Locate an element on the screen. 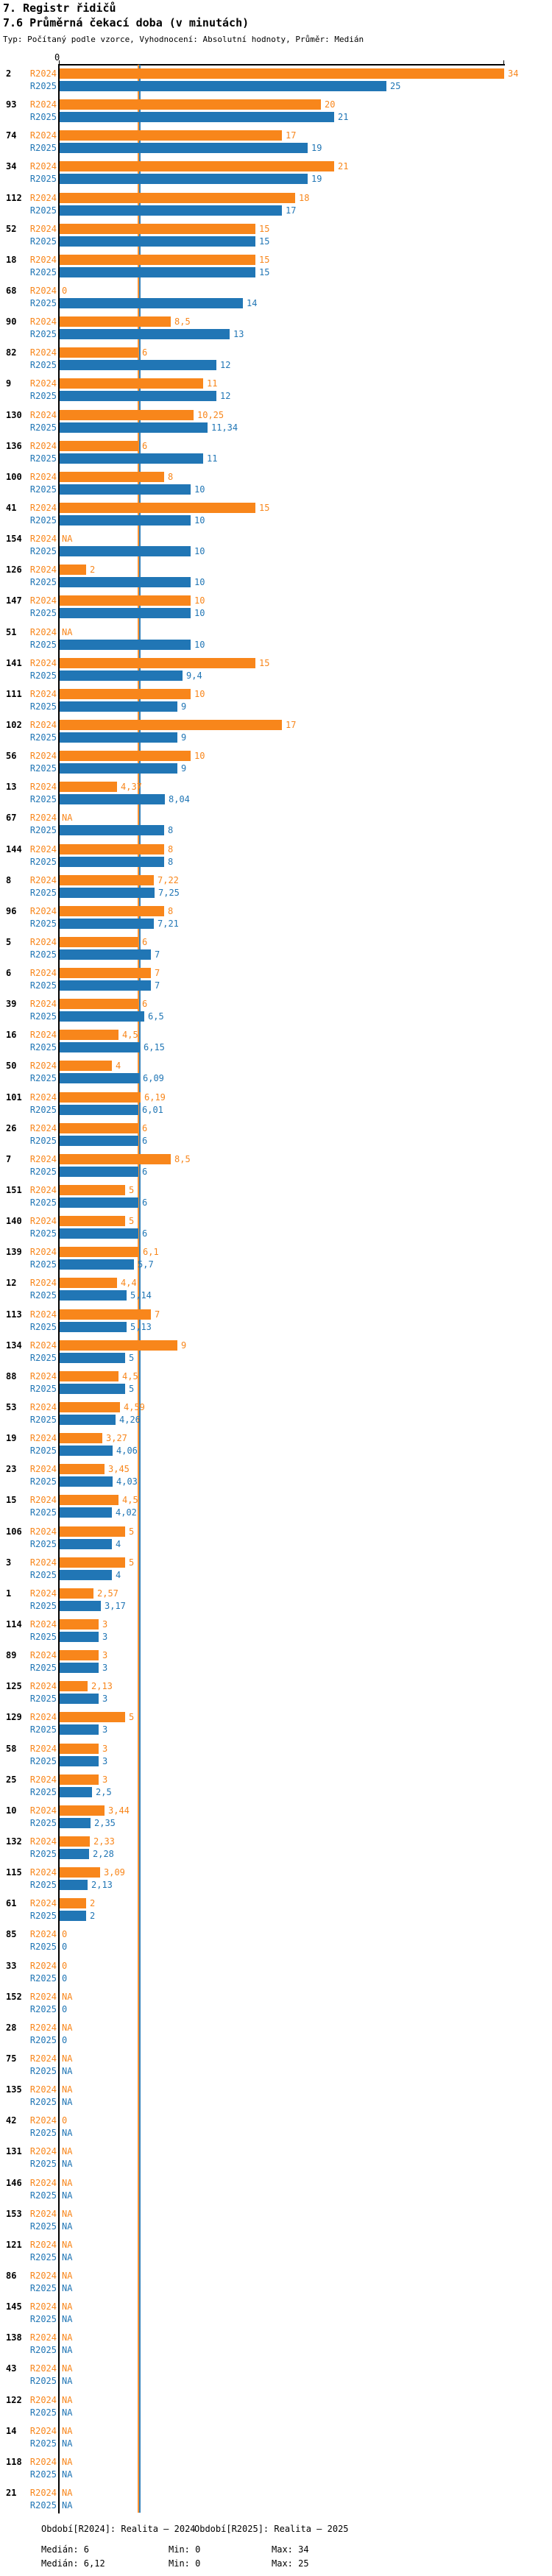 Image resolution: width=552 pixels, height=2576 pixels. stat-max-r2025: Max: 25 is located at coordinates (290, 2563).